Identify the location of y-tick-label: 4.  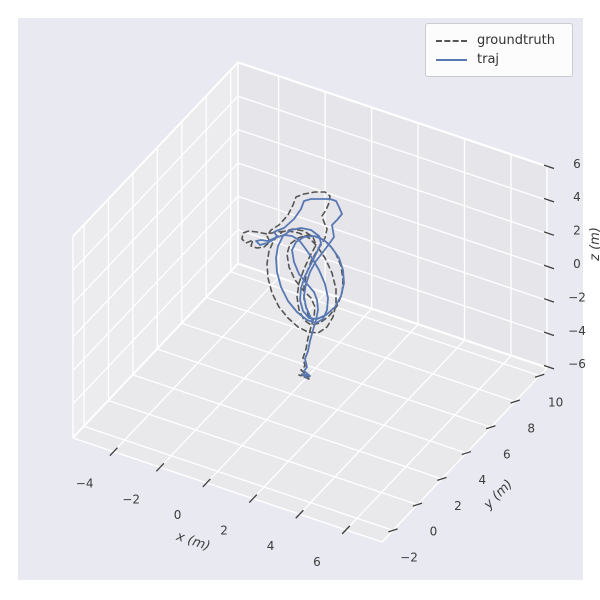
(483, 480).